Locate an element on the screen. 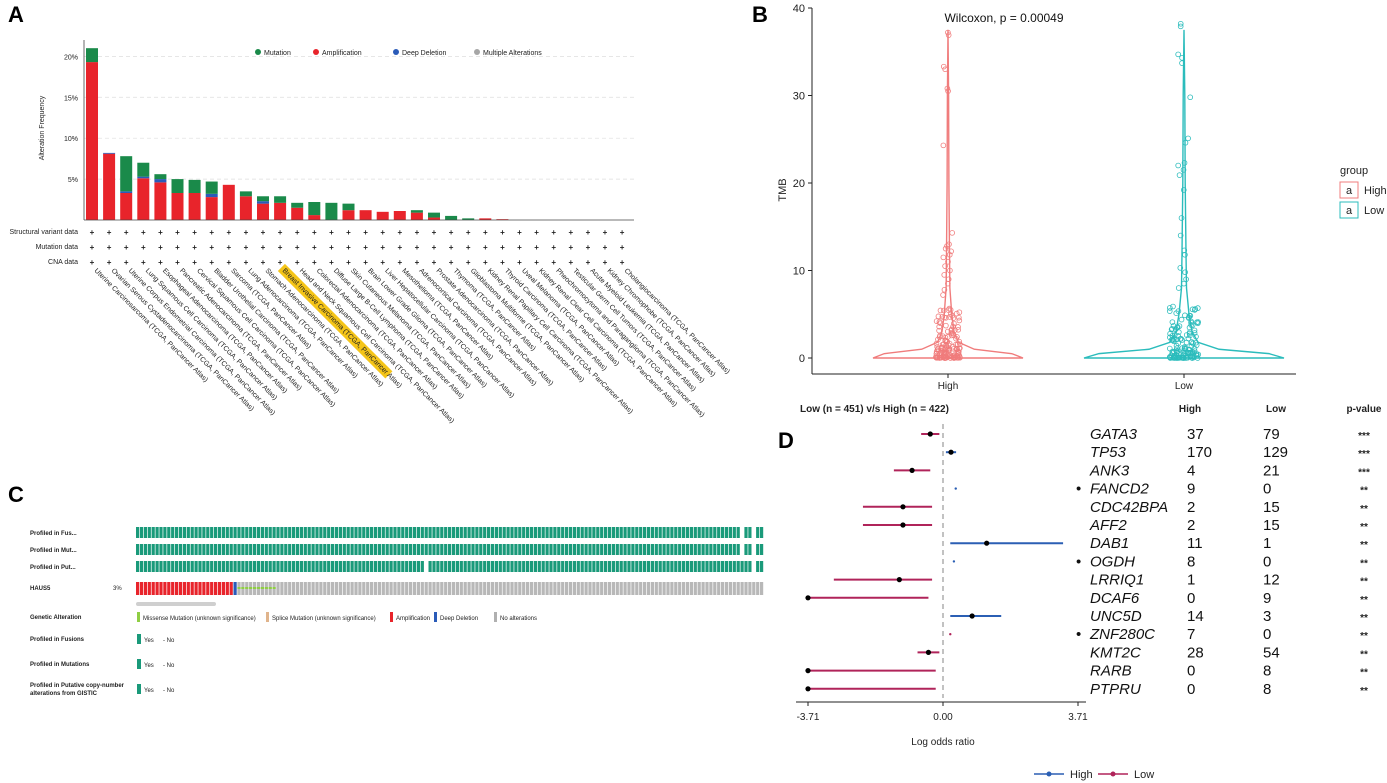 The image size is (1387, 783). x-tick-label: -3.71 is located at coordinates (808, 717).